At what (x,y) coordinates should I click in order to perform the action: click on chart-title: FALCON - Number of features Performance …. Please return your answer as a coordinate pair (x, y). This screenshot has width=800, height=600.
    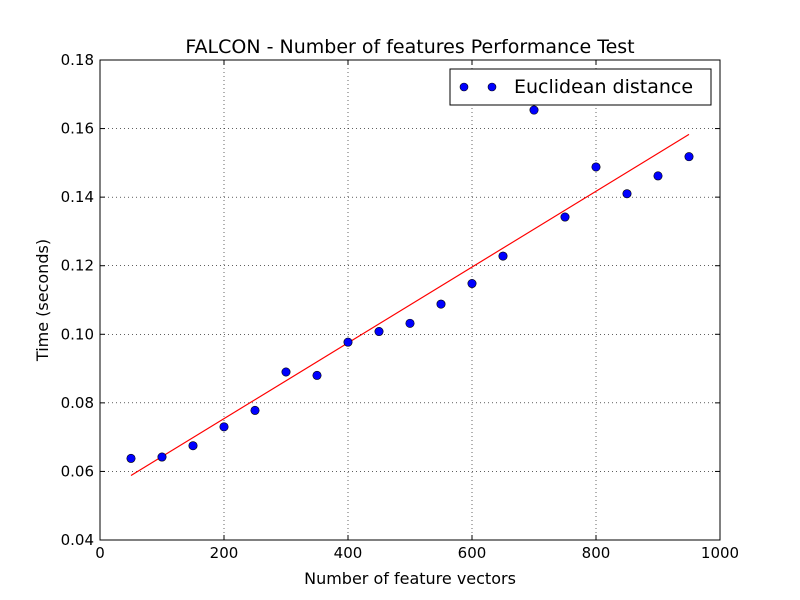
    Looking at the image, I should click on (409, 47).